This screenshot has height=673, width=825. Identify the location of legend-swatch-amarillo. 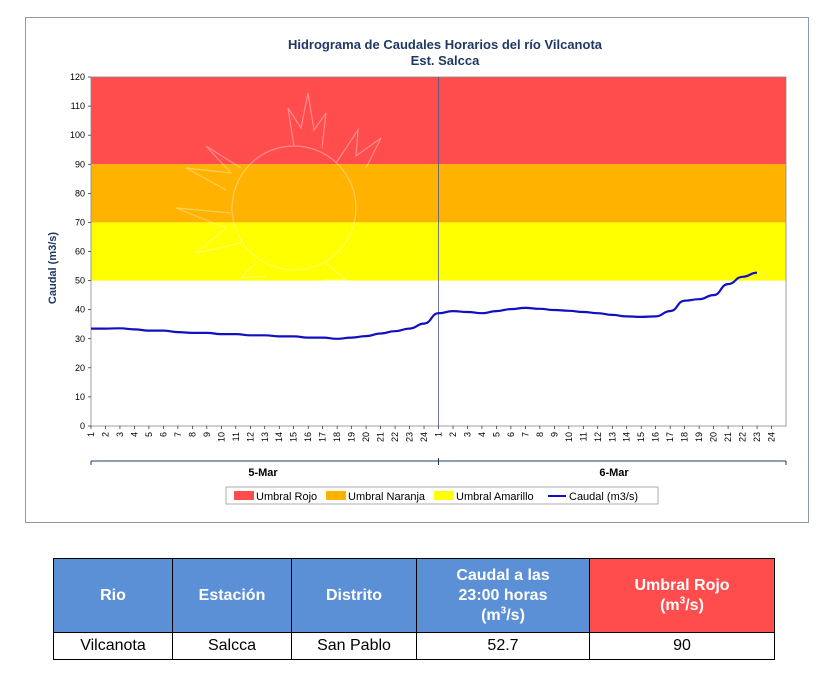
(444, 495).